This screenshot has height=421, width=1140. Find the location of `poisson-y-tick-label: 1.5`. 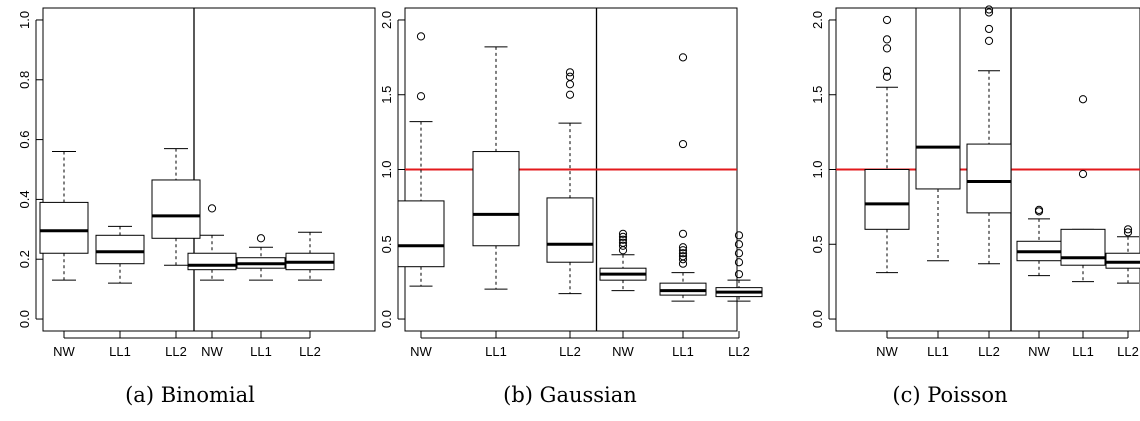

poisson-y-tick-label: 1.5 is located at coordinates (817, 95).